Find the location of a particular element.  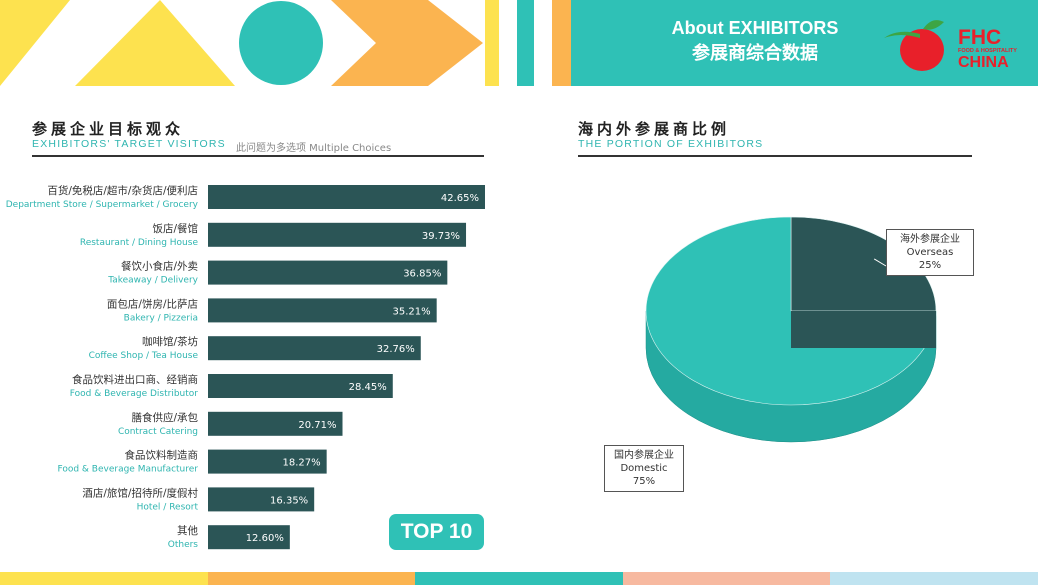

right-section-divider is located at coordinates (775, 156).